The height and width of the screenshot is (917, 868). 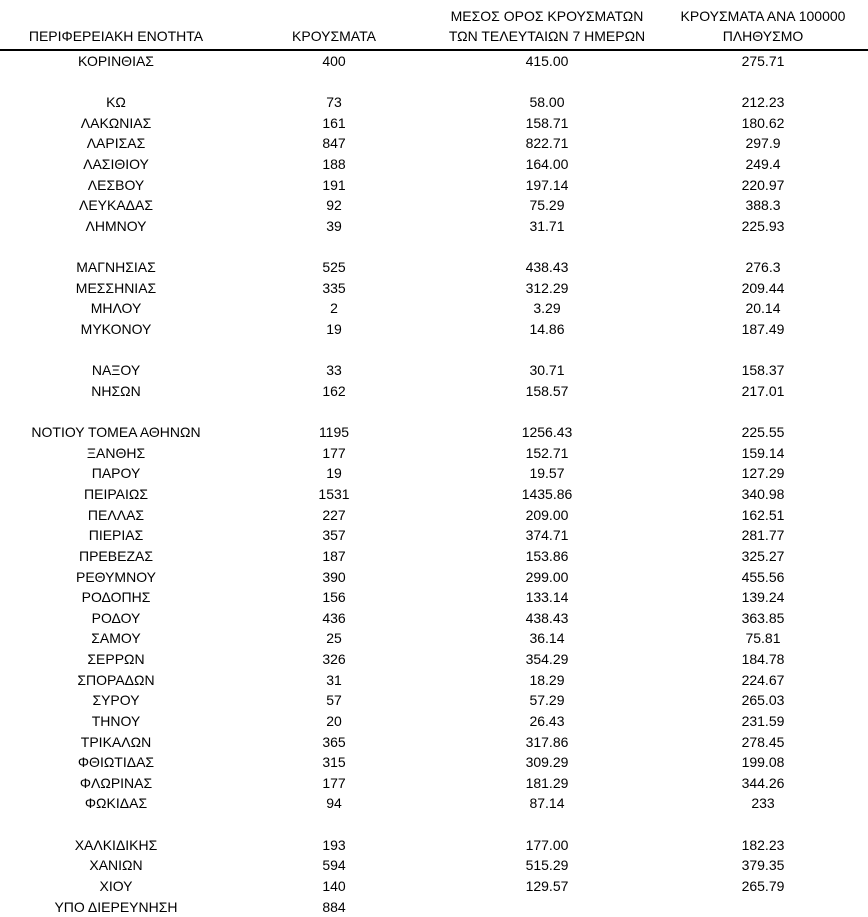 I want to click on cell-region: ΣΑΜΟΥ, so click(x=116, y=638).